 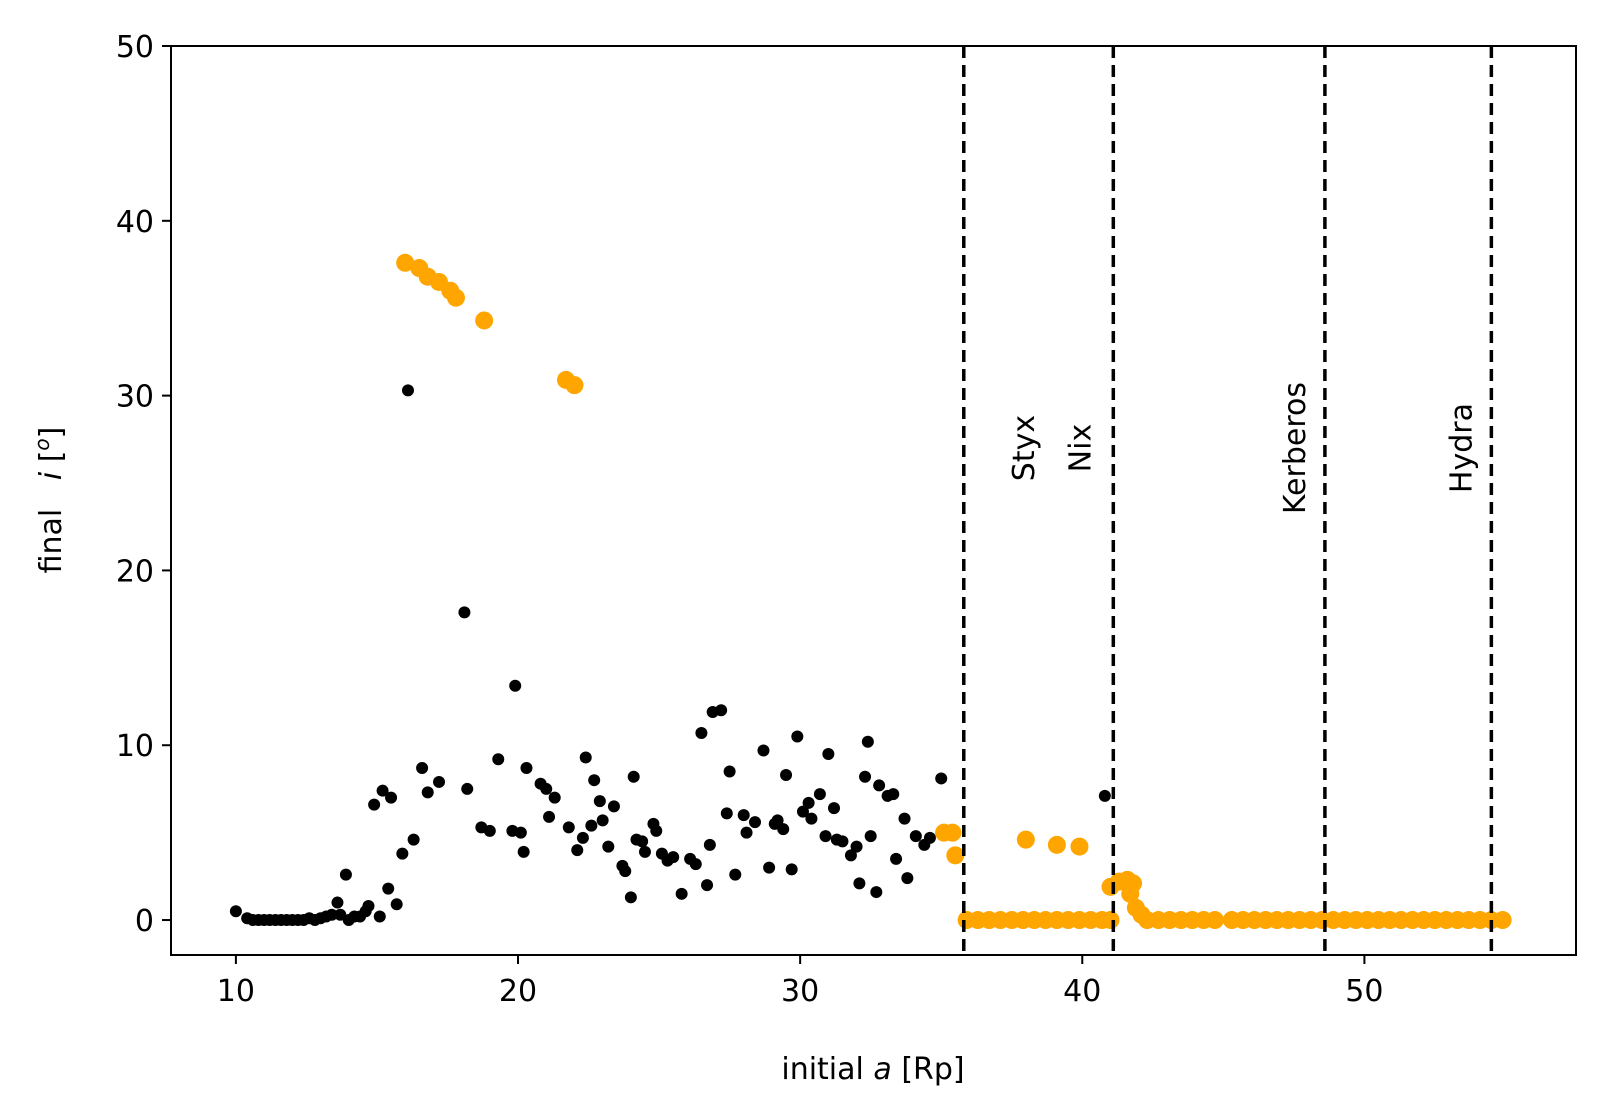 What do you see at coordinates (135, 47) in the screenshot?
I see `y-tick-label: 50` at bounding box center [135, 47].